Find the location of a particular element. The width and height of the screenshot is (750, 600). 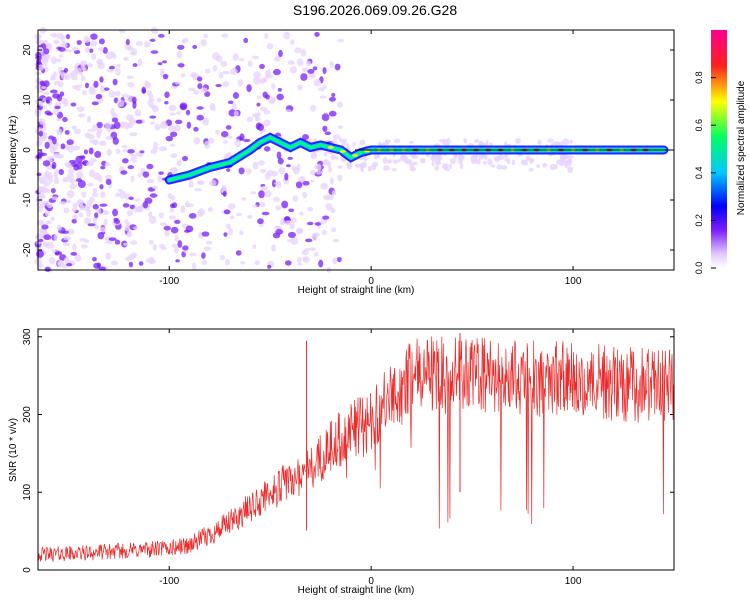

colorbar-tick-label: 0.6 is located at coordinates (699, 125).